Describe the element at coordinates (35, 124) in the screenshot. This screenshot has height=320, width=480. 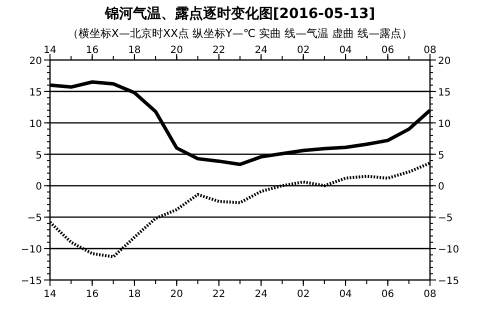
I see `y-tick-label: 10` at that location.